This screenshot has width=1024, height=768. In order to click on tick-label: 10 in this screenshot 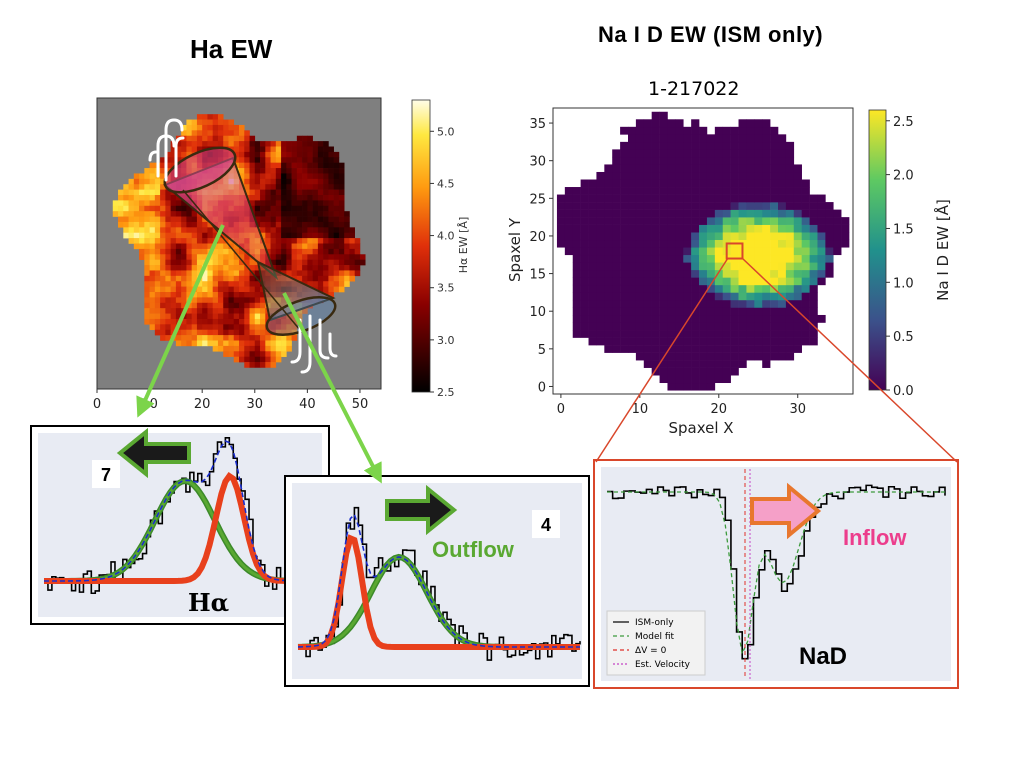, I will do `click(537, 312)`.